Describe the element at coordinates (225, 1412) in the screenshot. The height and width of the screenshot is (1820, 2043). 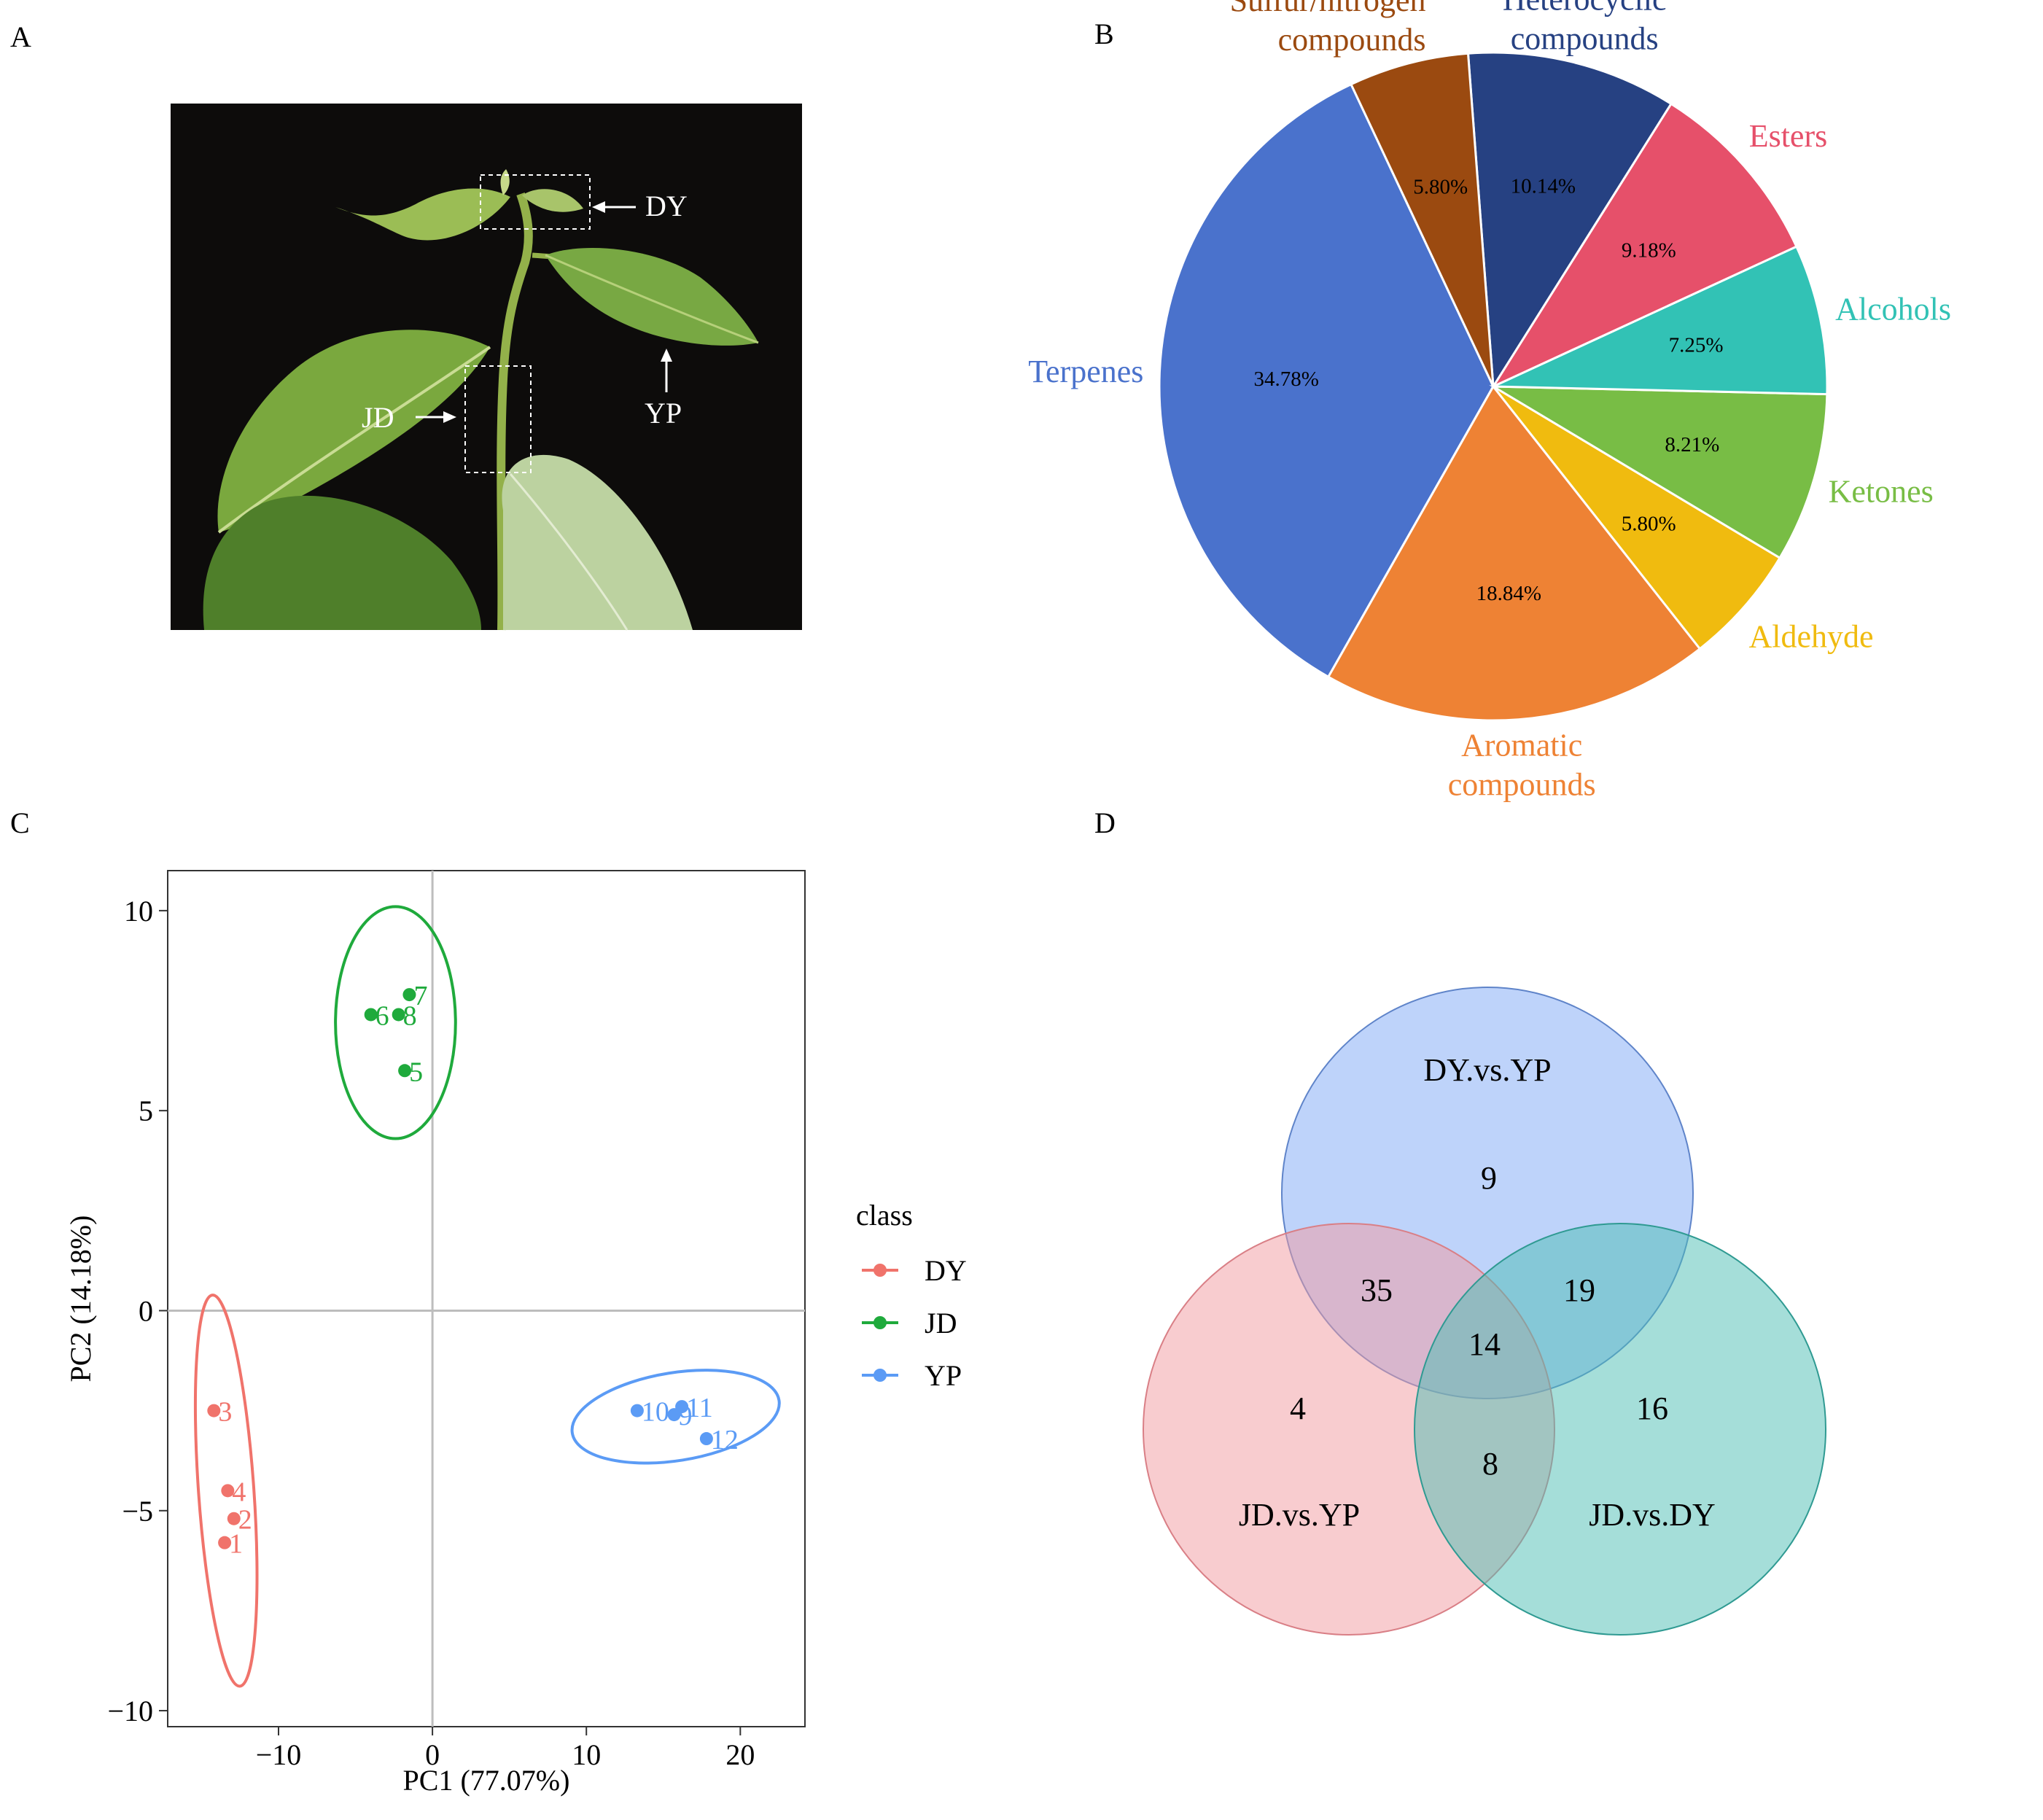
I see `point-label-3: 3` at that location.